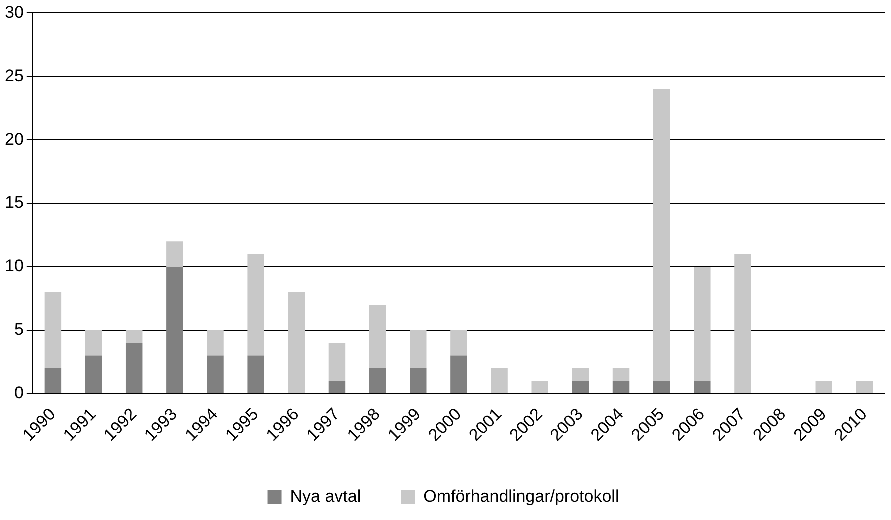 The width and height of the screenshot is (891, 520). Describe the element at coordinates (19, 330) in the screenshot. I see `y-tick-label: 5` at that location.